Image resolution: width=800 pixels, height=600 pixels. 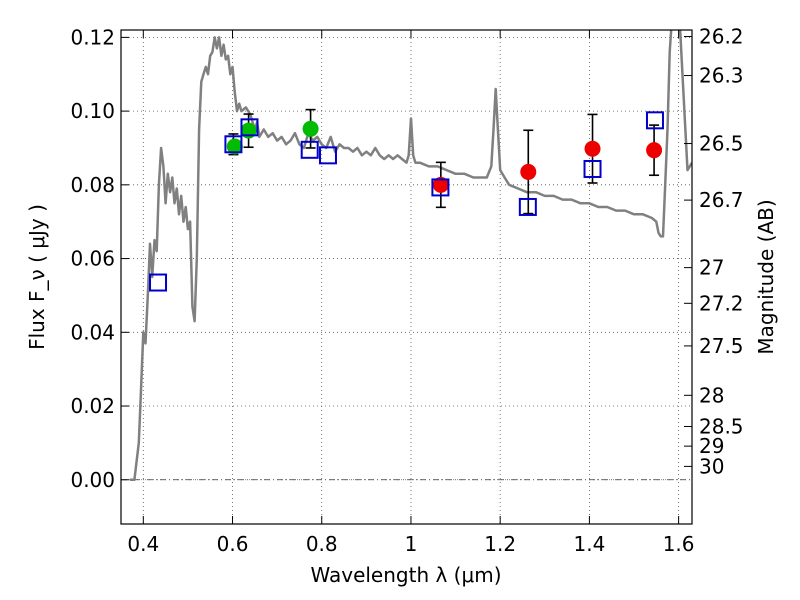 What do you see at coordinates (679, 544) in the screenshot?
I see `x-tick-label: 1.6` at bounding box center [679, 544].